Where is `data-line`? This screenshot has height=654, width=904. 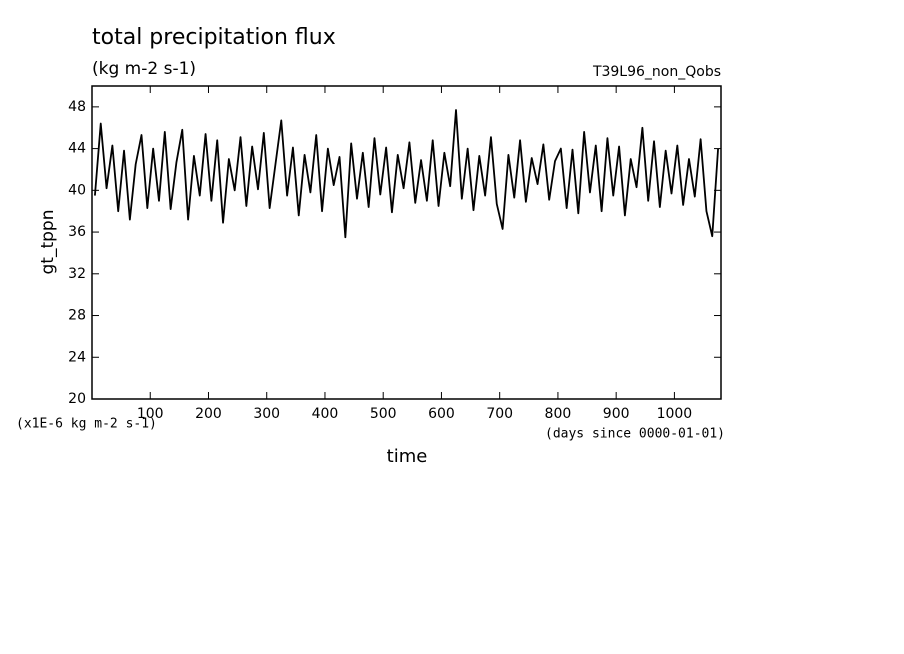 data-line is located at coordinates (406, 174).